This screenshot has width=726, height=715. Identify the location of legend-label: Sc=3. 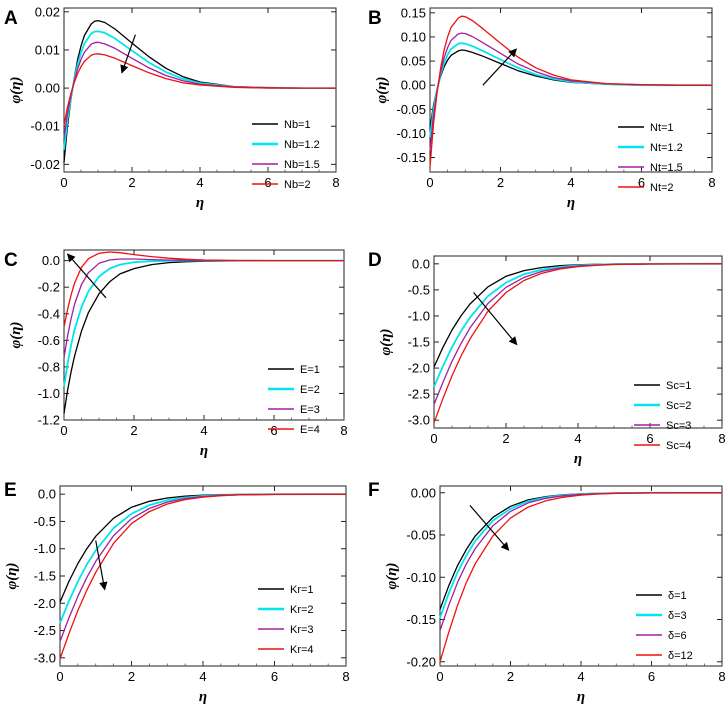
(678, 426).